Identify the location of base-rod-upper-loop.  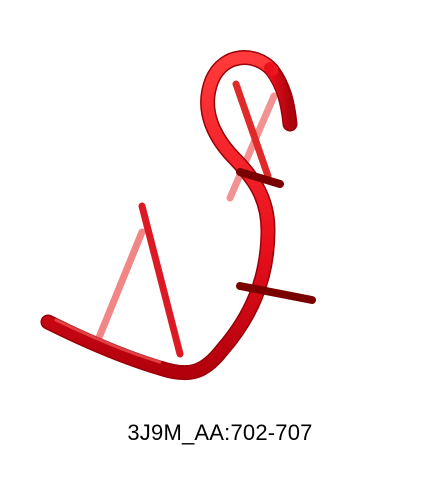
(252, 130).